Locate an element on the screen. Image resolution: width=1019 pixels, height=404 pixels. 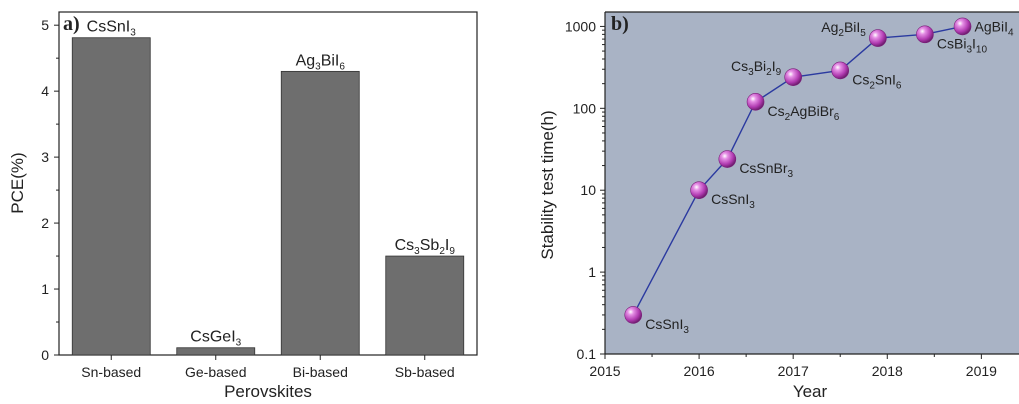
y-tick-label: 10 is located at coordinates (588, 190).